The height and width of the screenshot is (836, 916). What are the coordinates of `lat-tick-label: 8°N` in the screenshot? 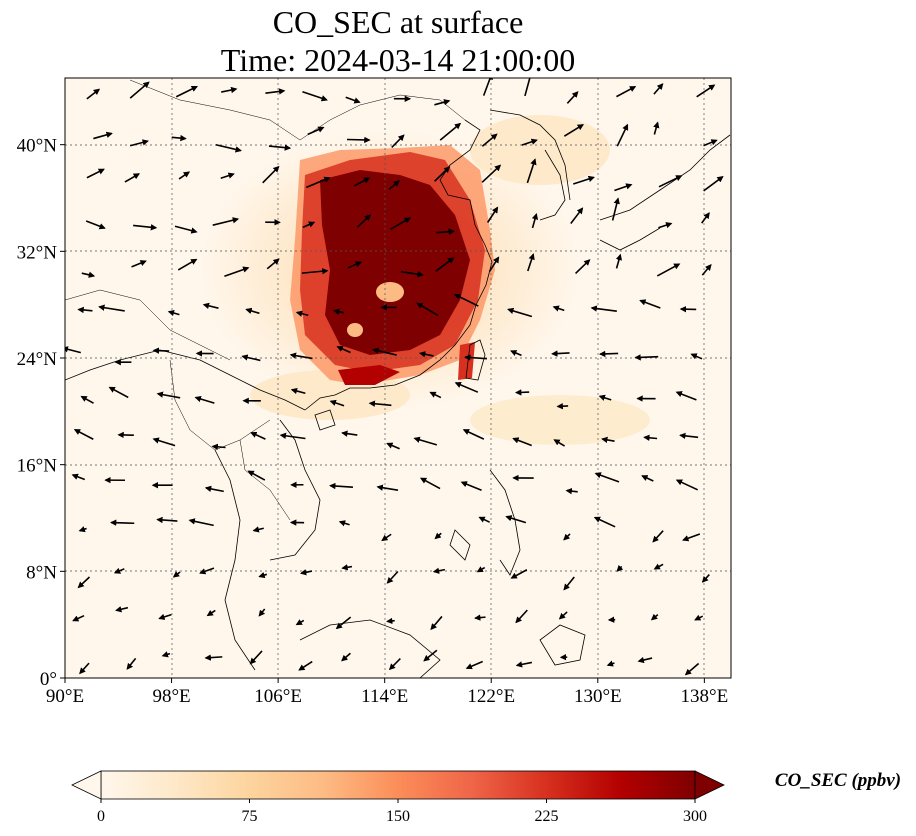 It's located at (41, 572).